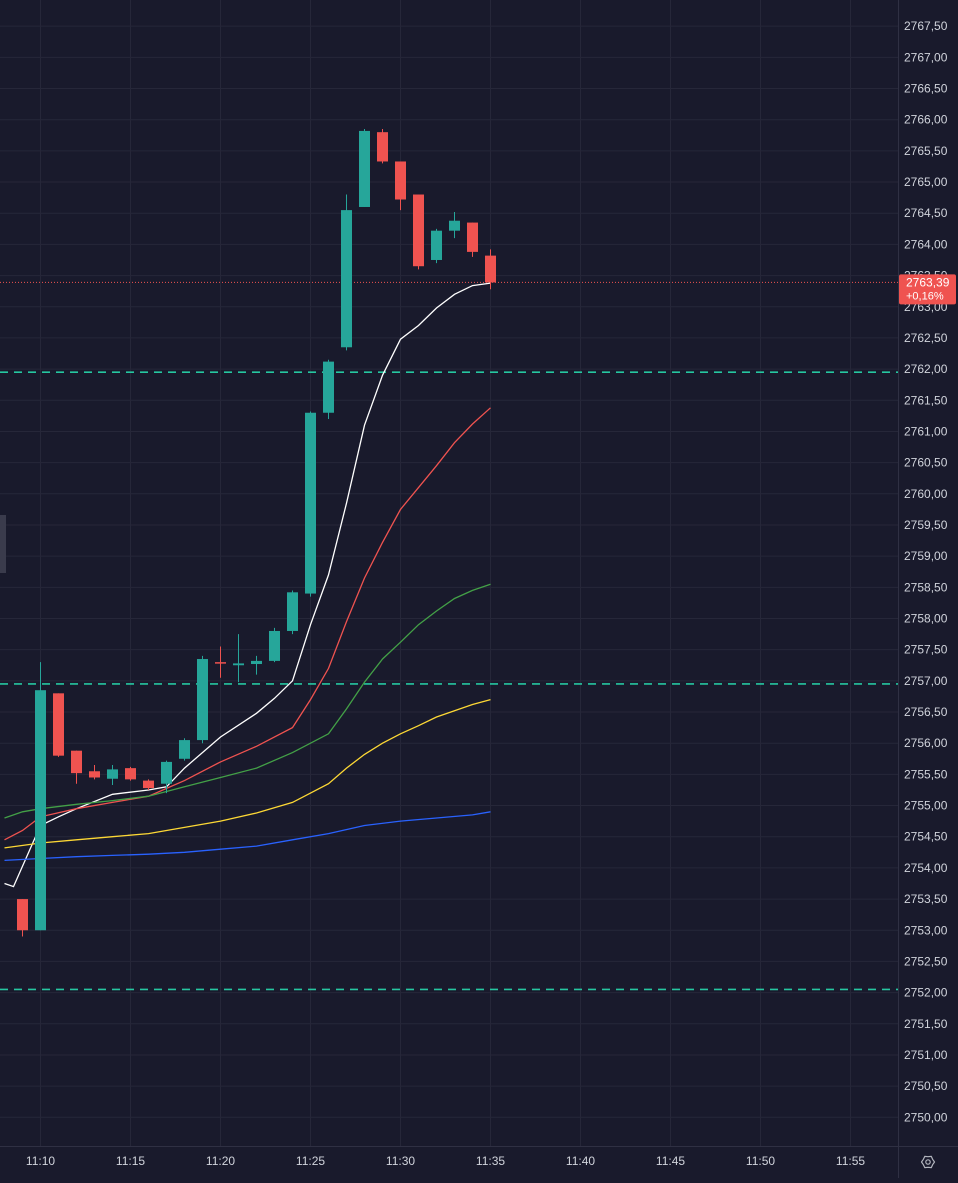  Describe the element at coordinates (926, 26) in the screenshot. I see `price-tick-label: 2767,50` at that location.